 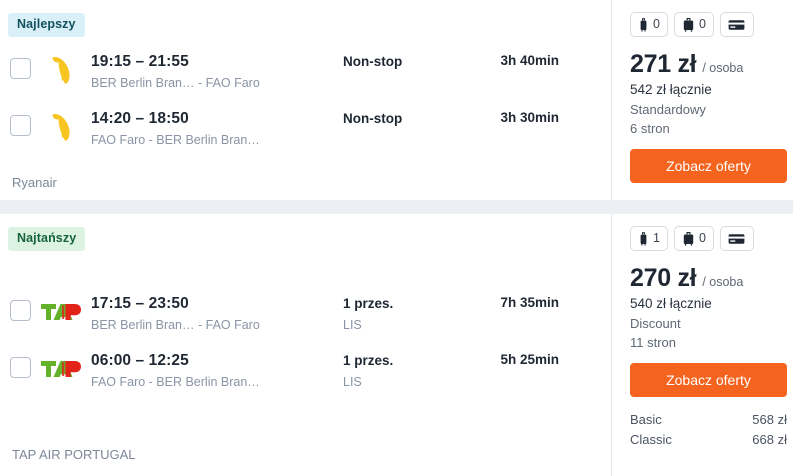 I want to click on leg-time: 06:00 – 12:25, so click(x=140, y=360).